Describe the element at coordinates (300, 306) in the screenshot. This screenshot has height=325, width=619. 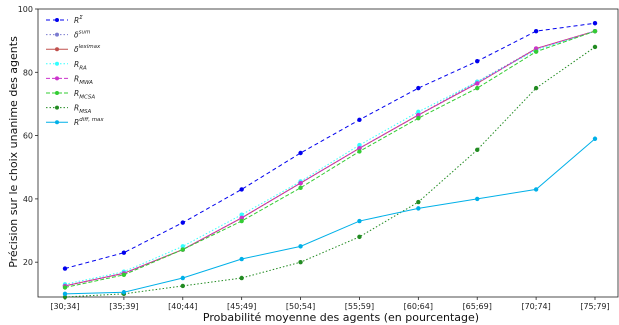
I see `x-tick-label: [50;54]` at that location.